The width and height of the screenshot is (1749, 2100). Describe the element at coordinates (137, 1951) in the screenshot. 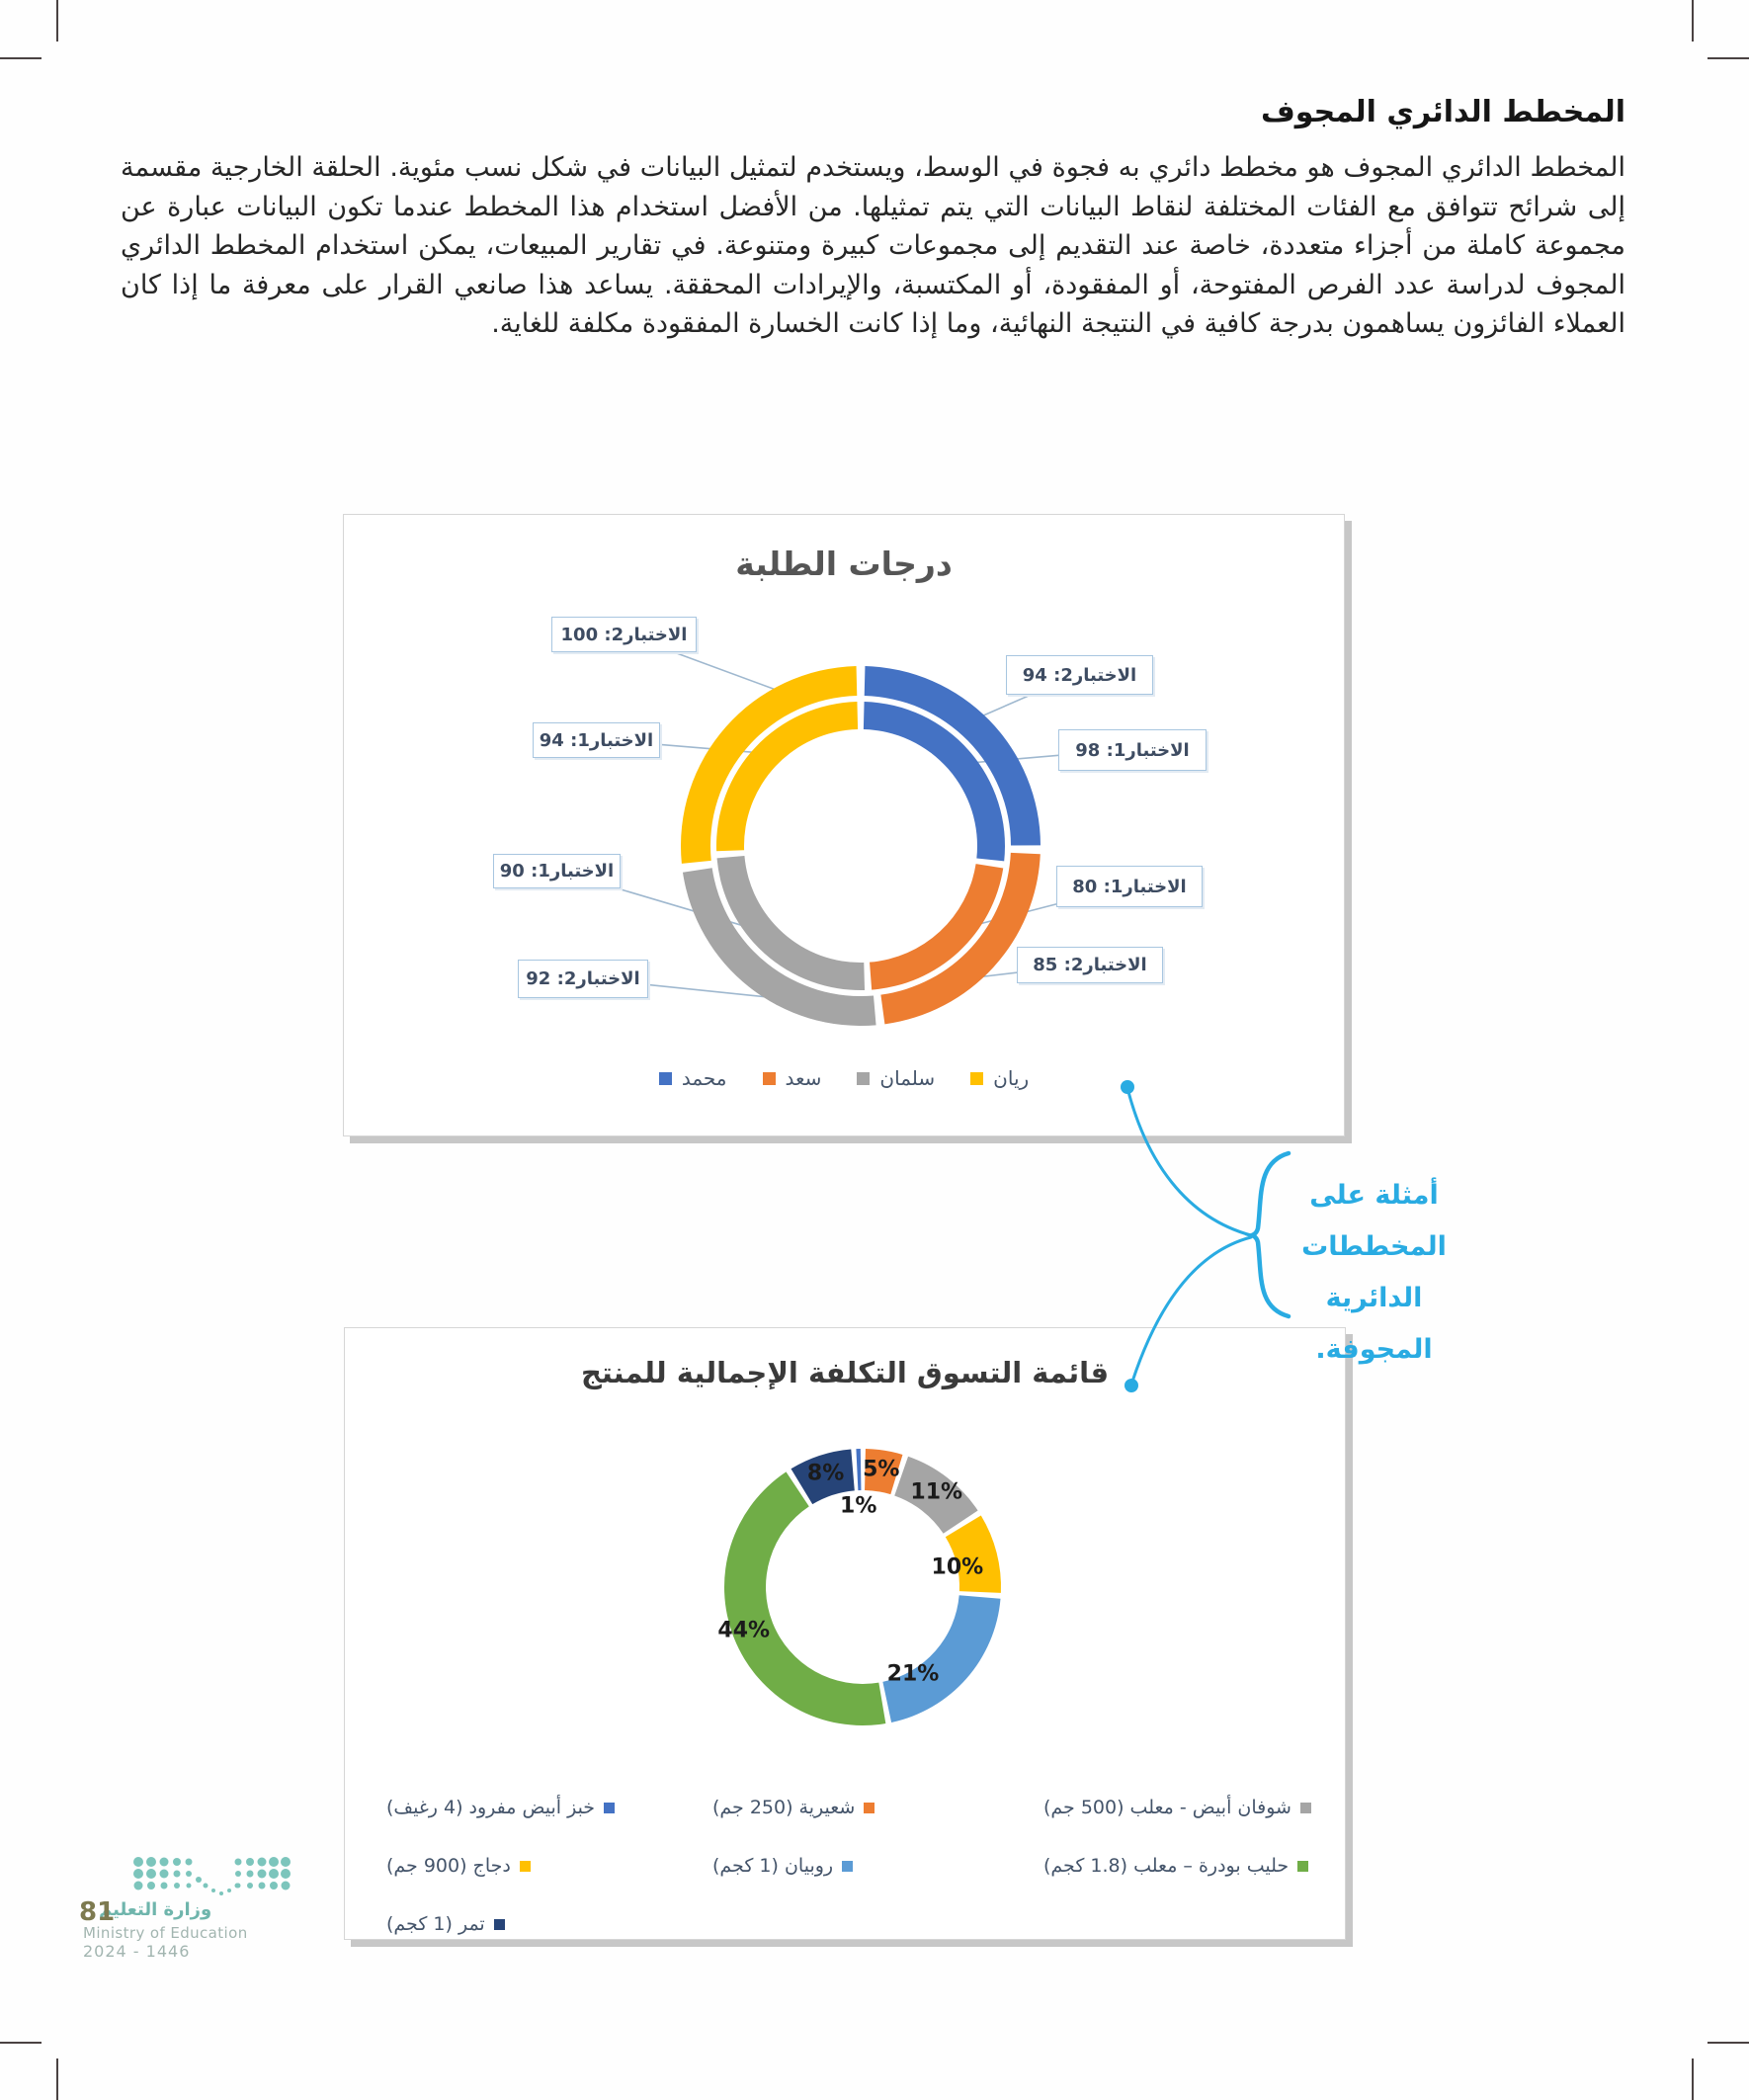

I see `ministry-logo-years: 2024 - 1446` at that location.